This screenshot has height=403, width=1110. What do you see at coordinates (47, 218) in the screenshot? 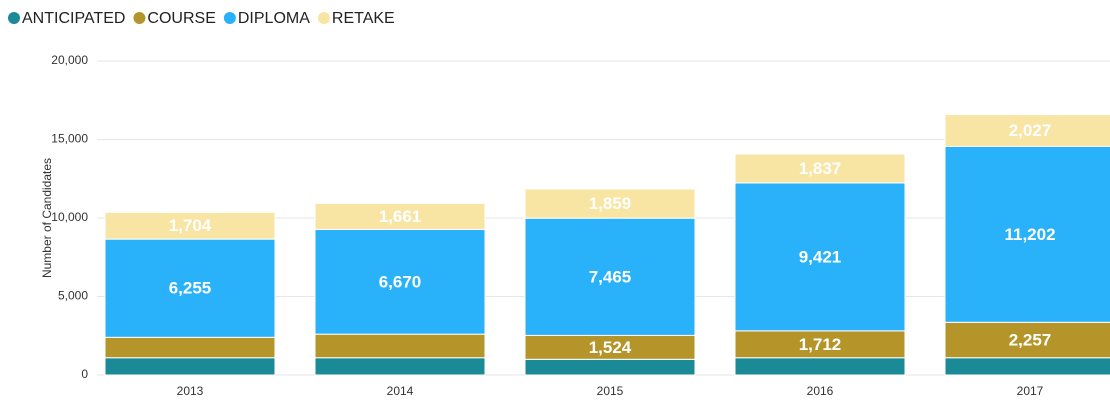
I see `y-axis-label: Number of Candidates` at bounding box center [47, 218].